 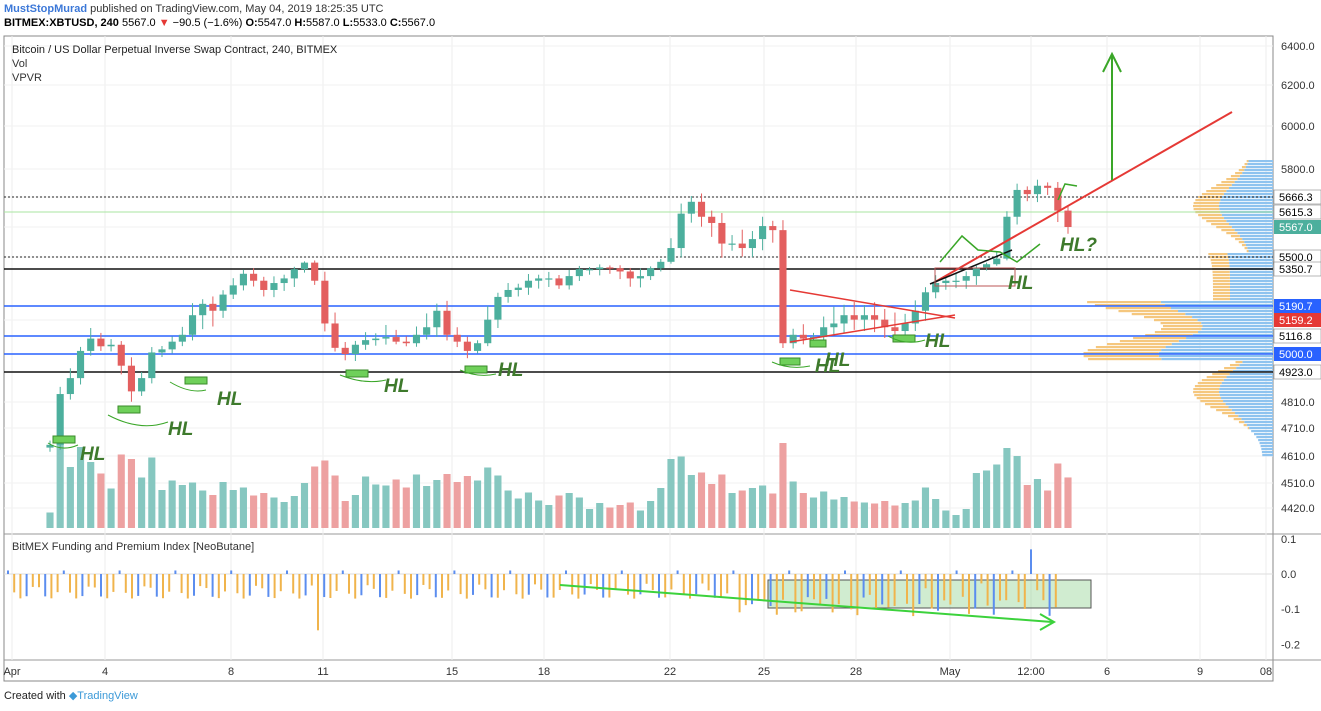 I want to click on time-tick-1: 4, so click(x=105, y=672).